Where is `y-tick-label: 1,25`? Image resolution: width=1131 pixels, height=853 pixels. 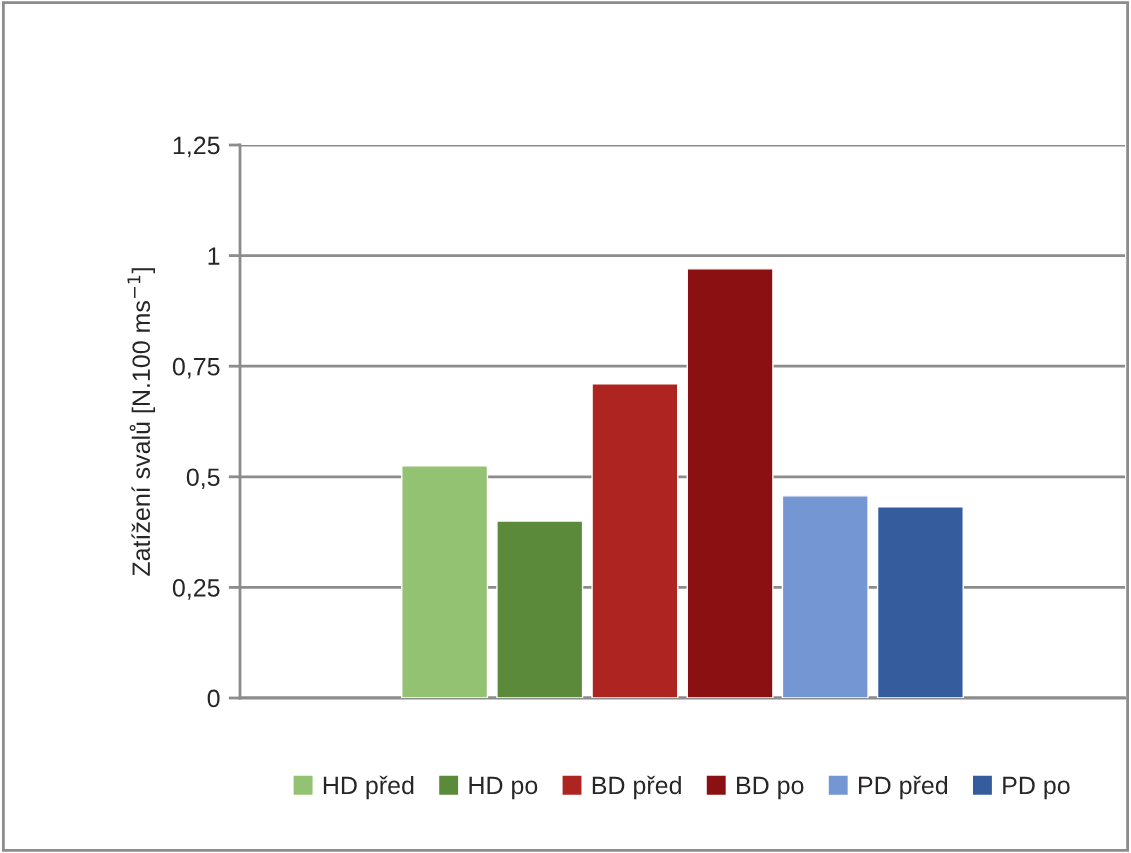
y-tick-label: 1,25 is located at coordinates (196, 147).